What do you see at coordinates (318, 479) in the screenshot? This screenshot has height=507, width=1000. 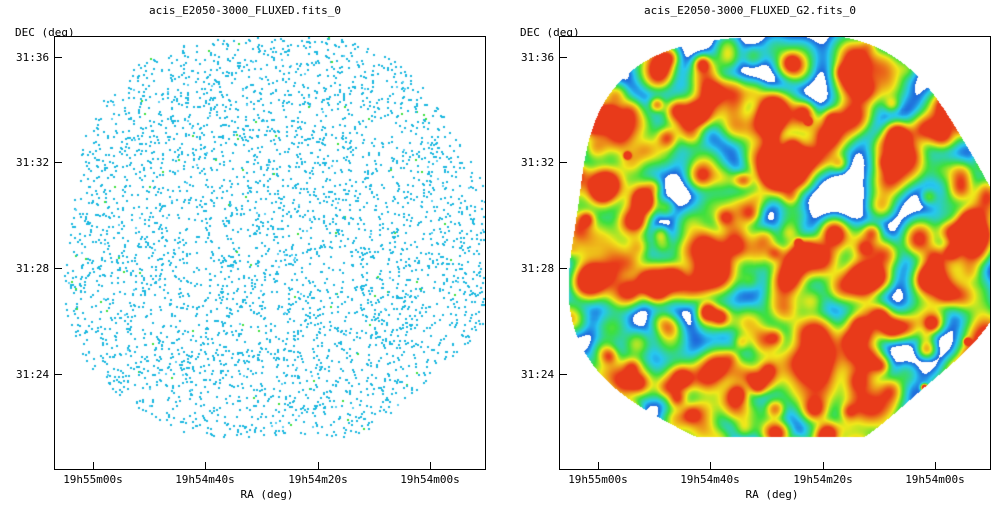 I see `left-x-tick-label: 19h54m20s` at bounding box center [318, 479].